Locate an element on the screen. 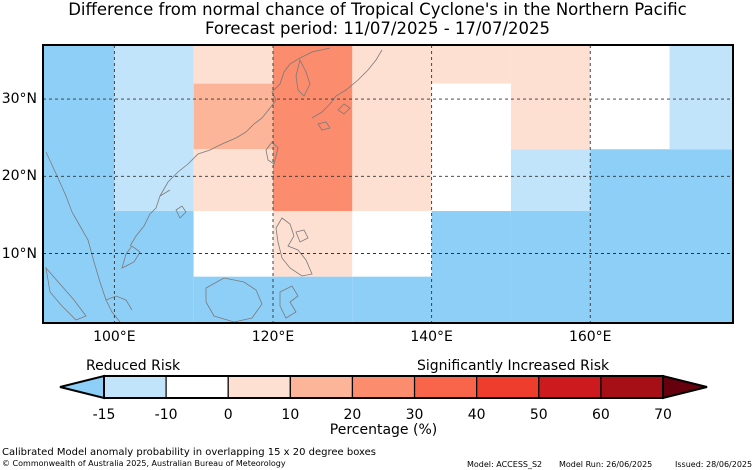 Image resolution: width=755 pixels, height=470 pixels. latitude-tick-label: 20°N is located at coordinates (19, 176).